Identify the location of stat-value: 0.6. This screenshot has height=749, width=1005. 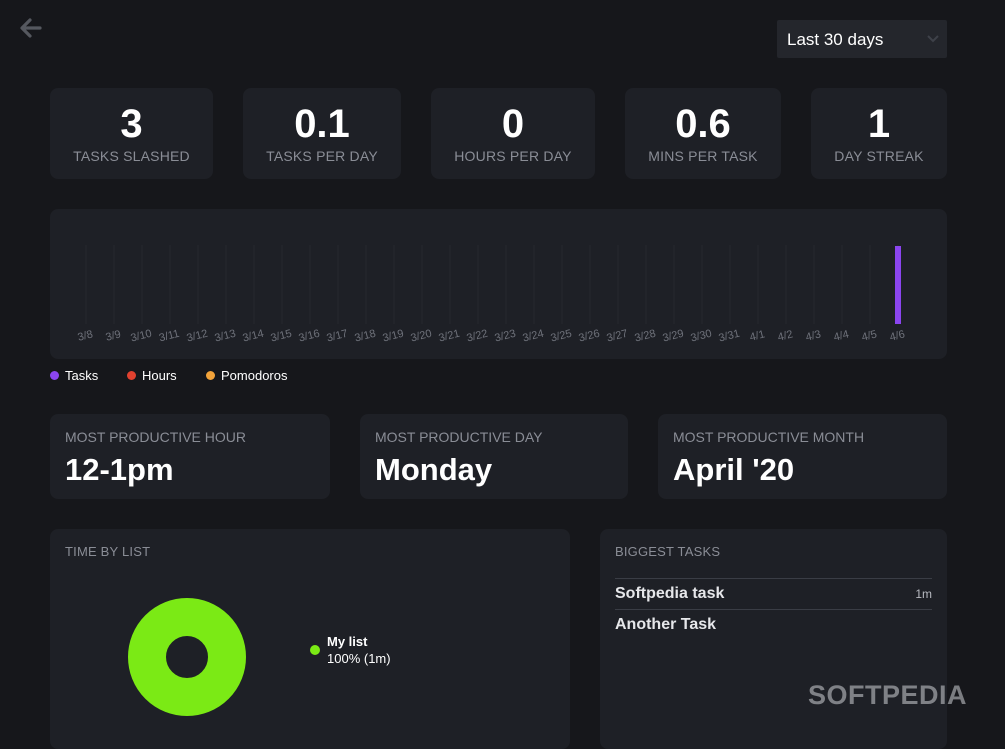
(703, 124).